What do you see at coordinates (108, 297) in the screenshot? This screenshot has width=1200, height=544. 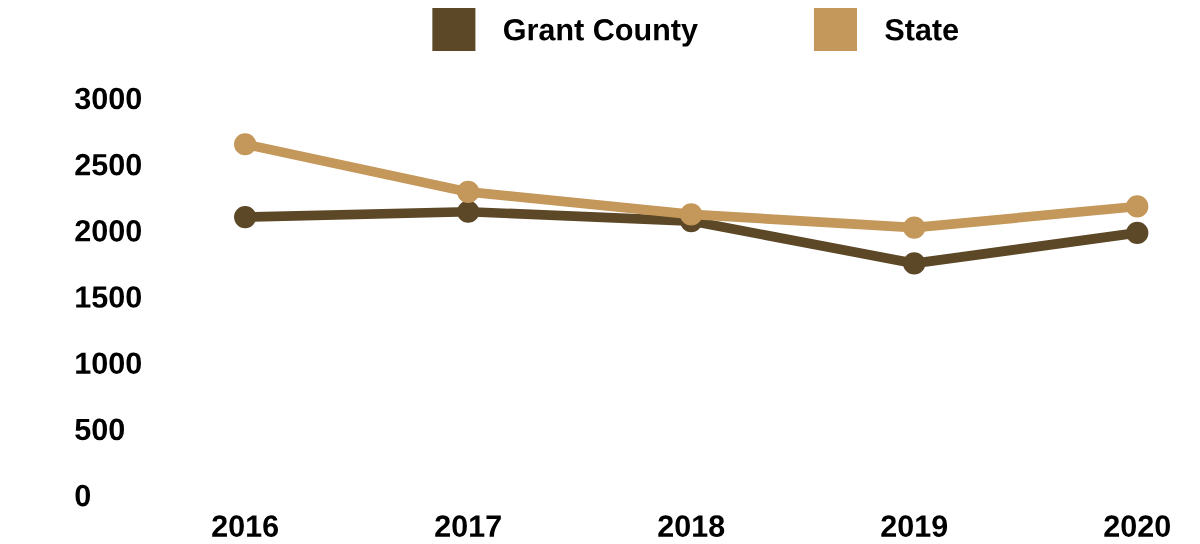 I see `y-tick-label: 1500` at bounding box center [108, 297].